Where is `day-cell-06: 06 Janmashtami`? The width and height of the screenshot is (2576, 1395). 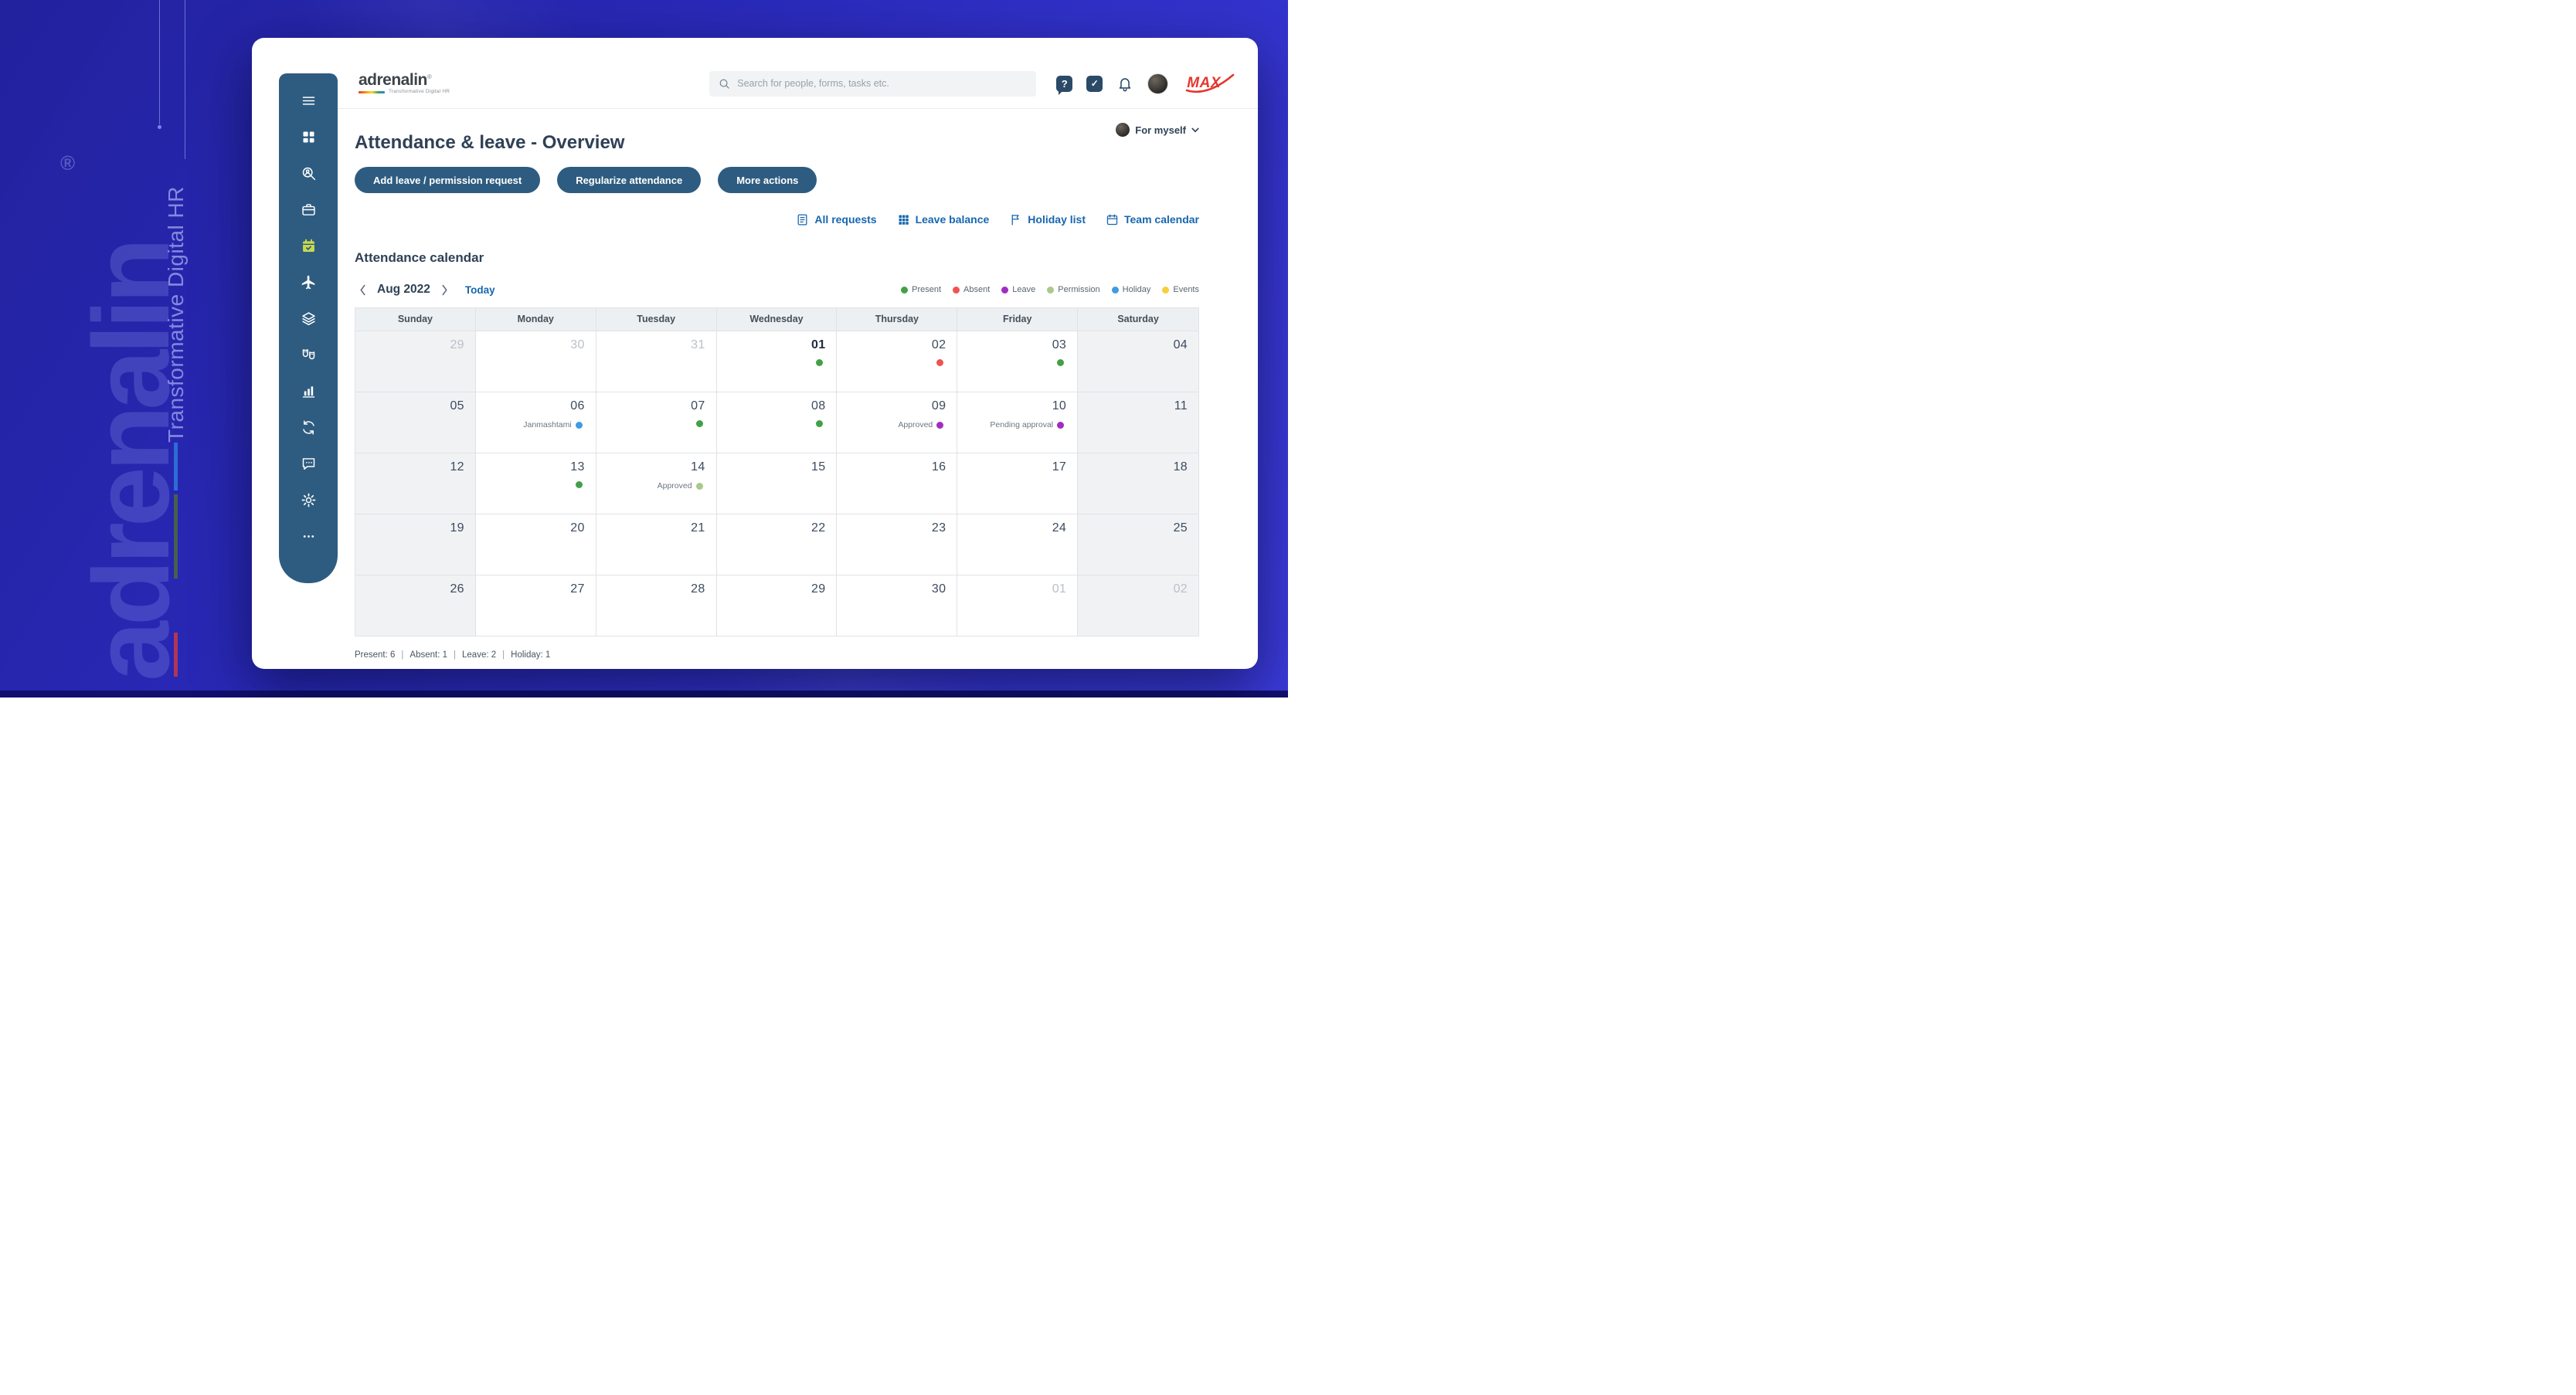 day-cell-06: 06 Janmashtami is located at coordinates (535, 422).